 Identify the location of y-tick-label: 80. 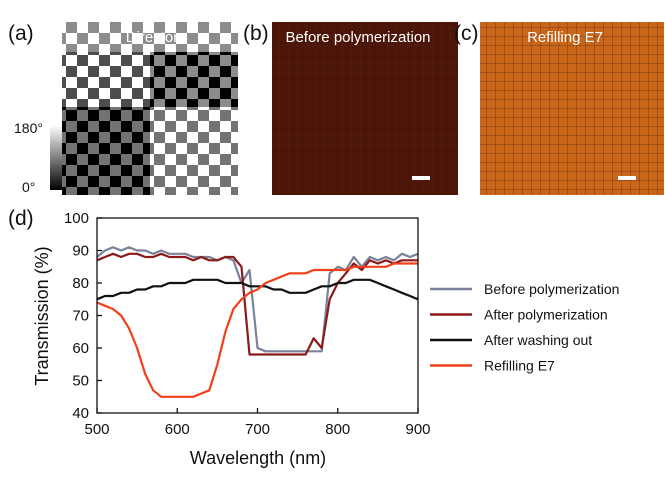
(80, 283).